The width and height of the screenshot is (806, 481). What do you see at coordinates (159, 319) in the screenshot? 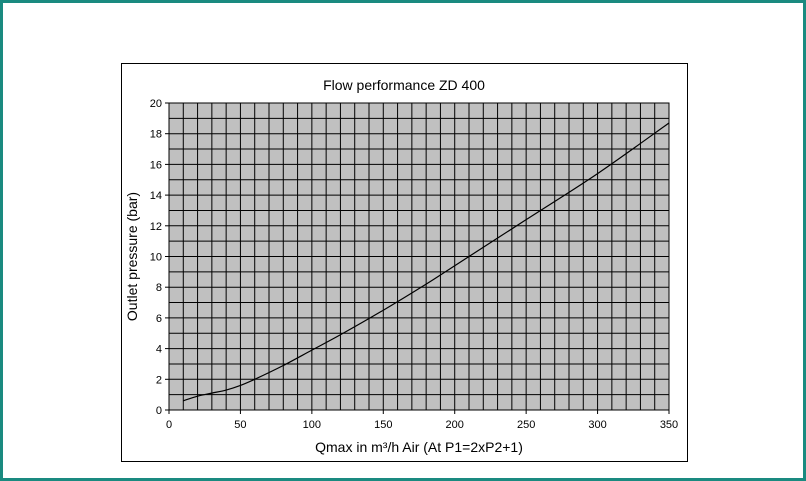
I see `y-tick-label: 6` at bounding box center [159, 319].